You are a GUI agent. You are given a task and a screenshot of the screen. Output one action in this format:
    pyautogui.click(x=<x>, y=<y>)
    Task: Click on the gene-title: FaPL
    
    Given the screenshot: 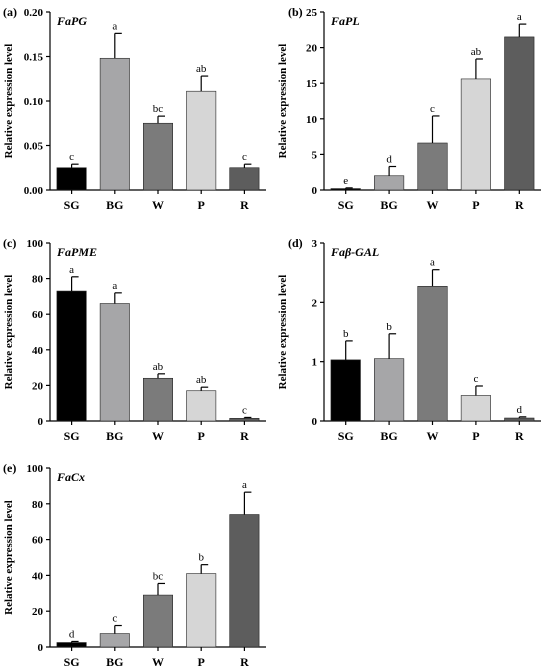 What is the action you would take?
    pyautogui.click(x=345, y=21)
    